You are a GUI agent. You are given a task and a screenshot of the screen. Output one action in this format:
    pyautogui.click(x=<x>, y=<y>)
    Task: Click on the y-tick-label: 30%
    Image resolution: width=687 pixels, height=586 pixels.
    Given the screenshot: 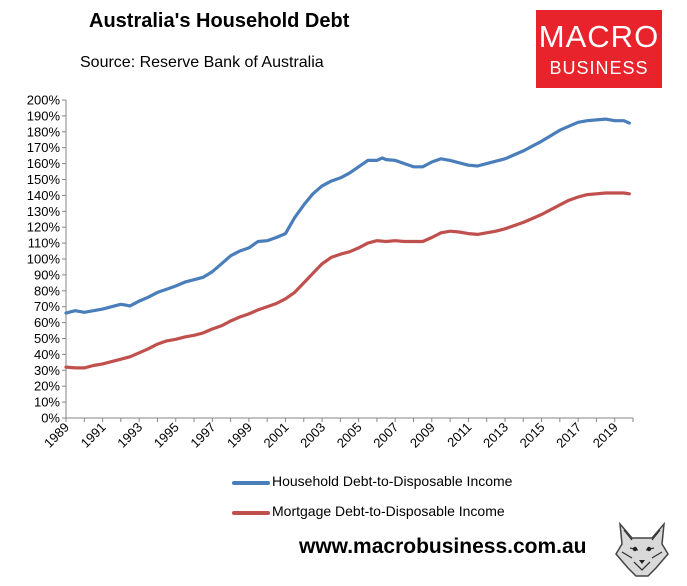 What is the action you would take?
    pyautogui.click(x=47, y=370)
    